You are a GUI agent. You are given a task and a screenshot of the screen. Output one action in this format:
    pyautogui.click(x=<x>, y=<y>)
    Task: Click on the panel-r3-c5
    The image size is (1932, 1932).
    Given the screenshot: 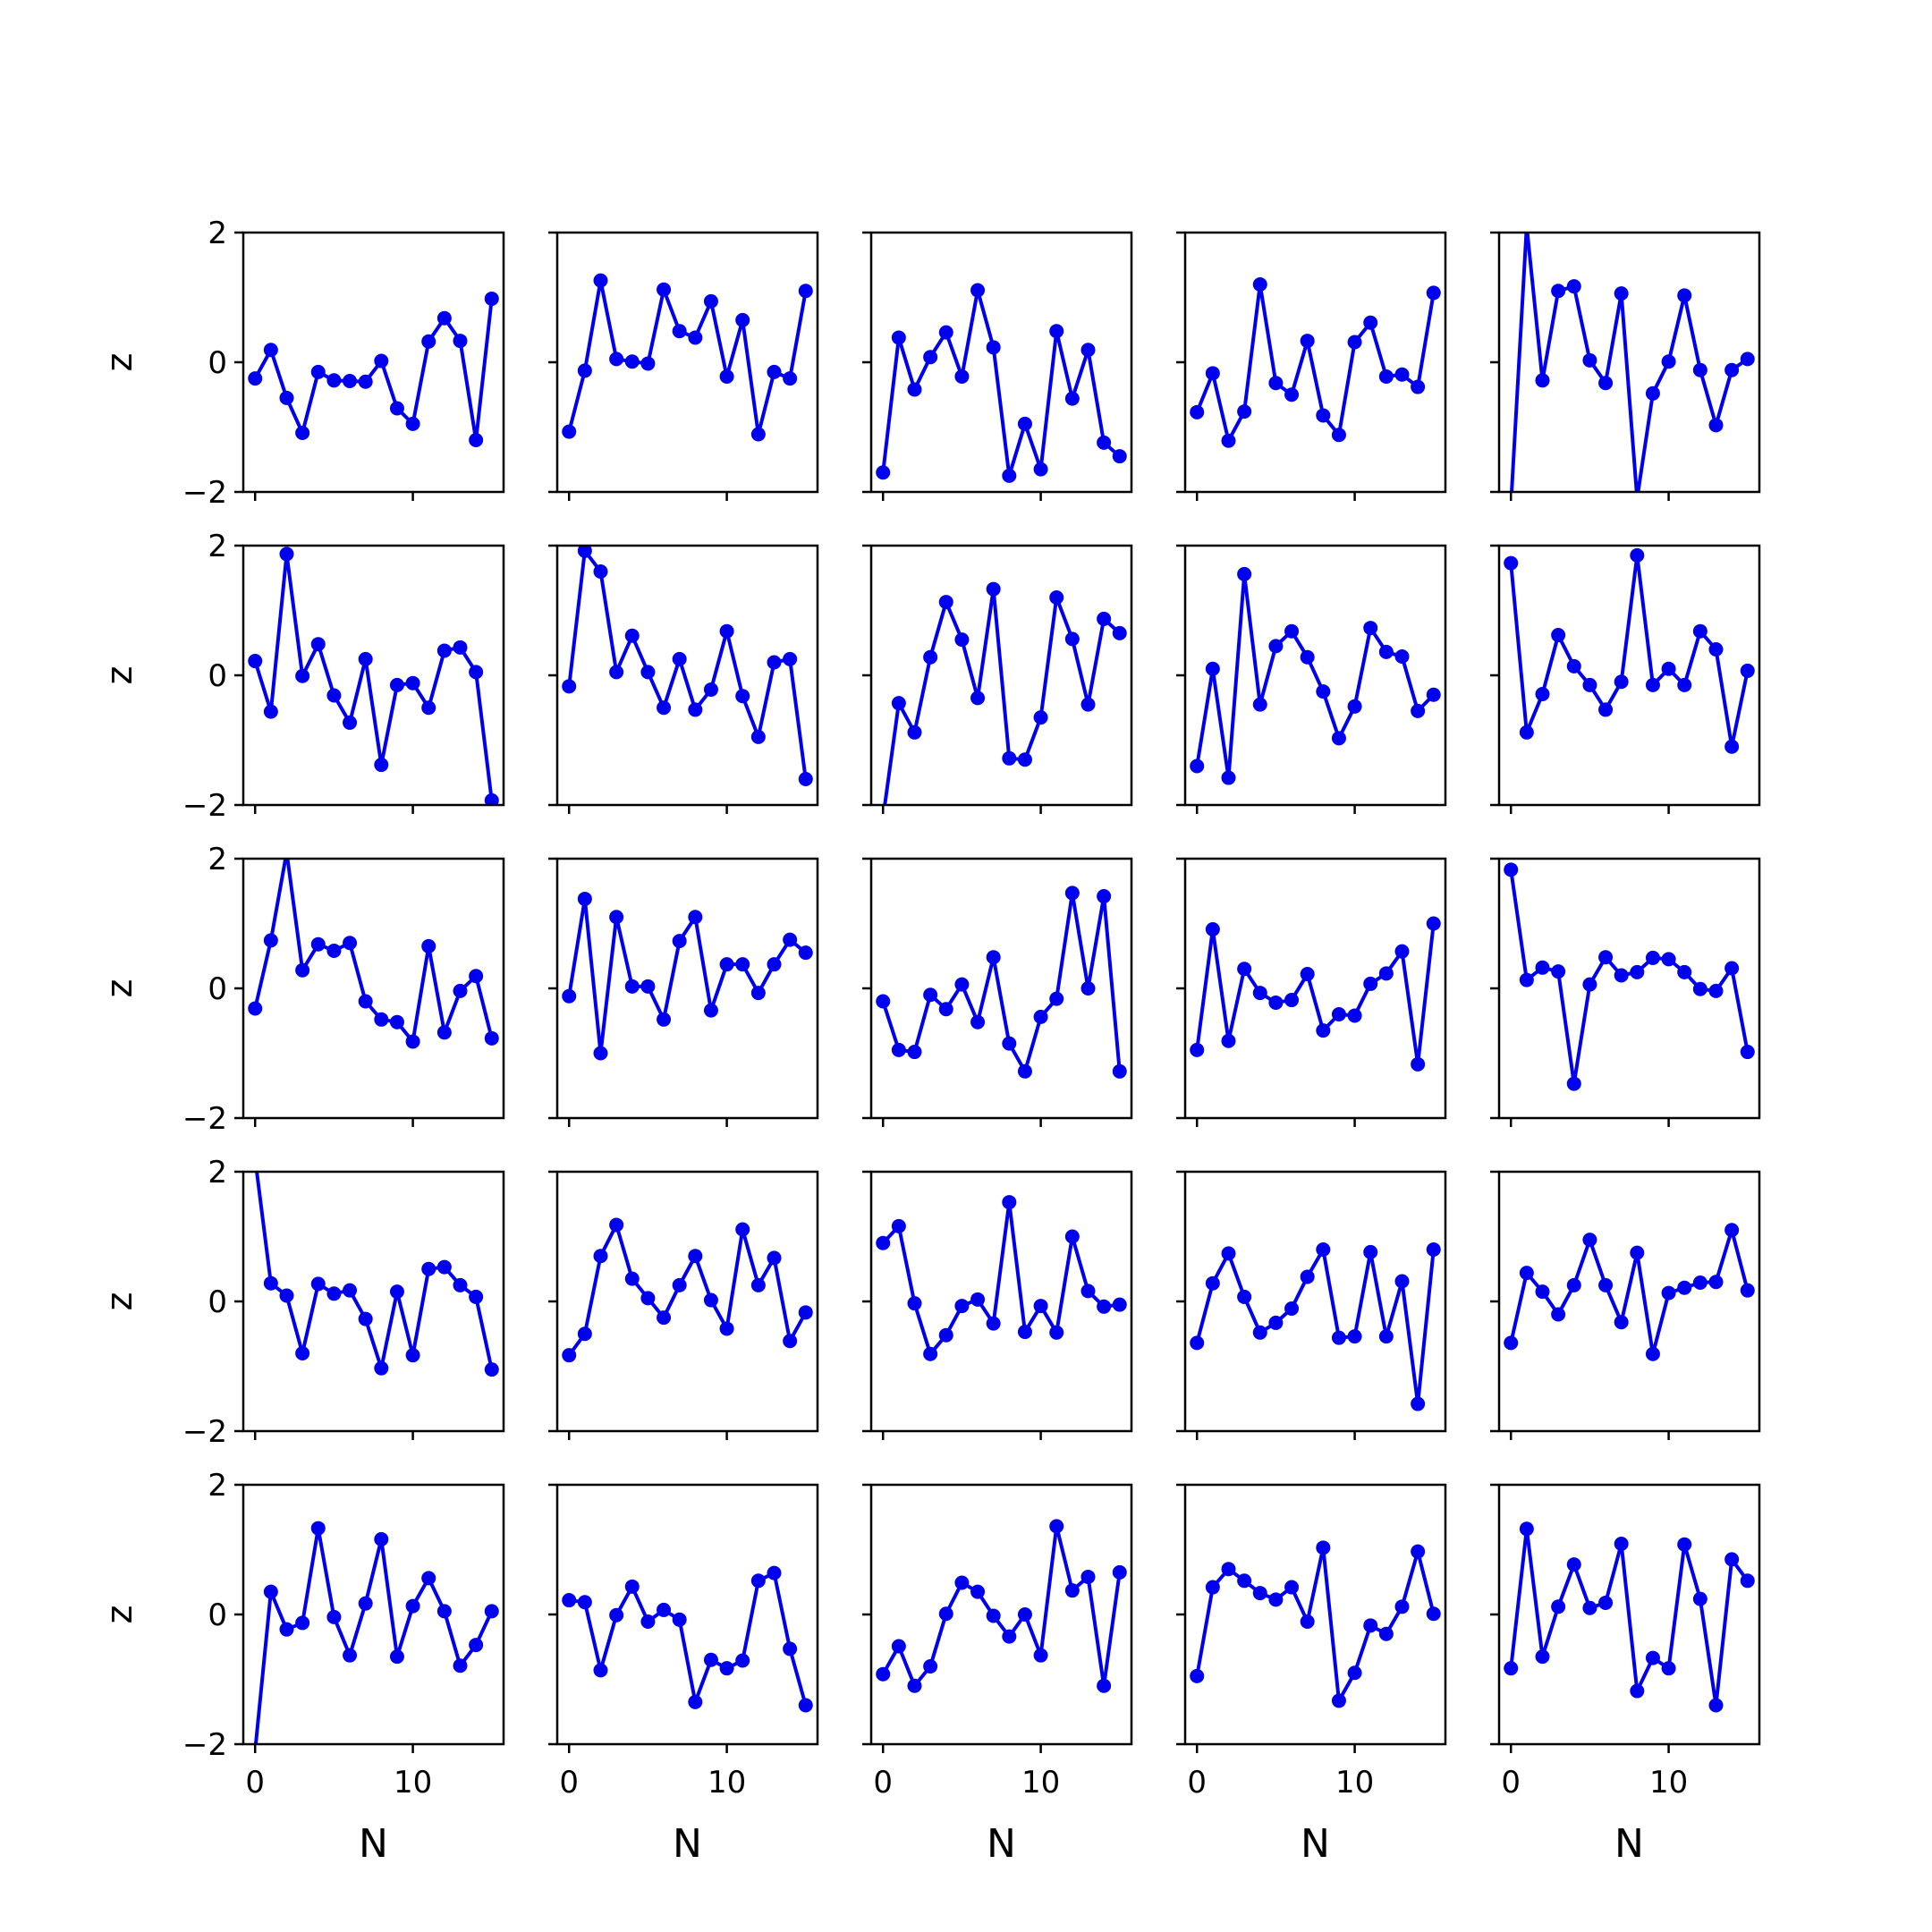 What is the action you would take?
    pyautogui.click(x=1625, y=992)
    